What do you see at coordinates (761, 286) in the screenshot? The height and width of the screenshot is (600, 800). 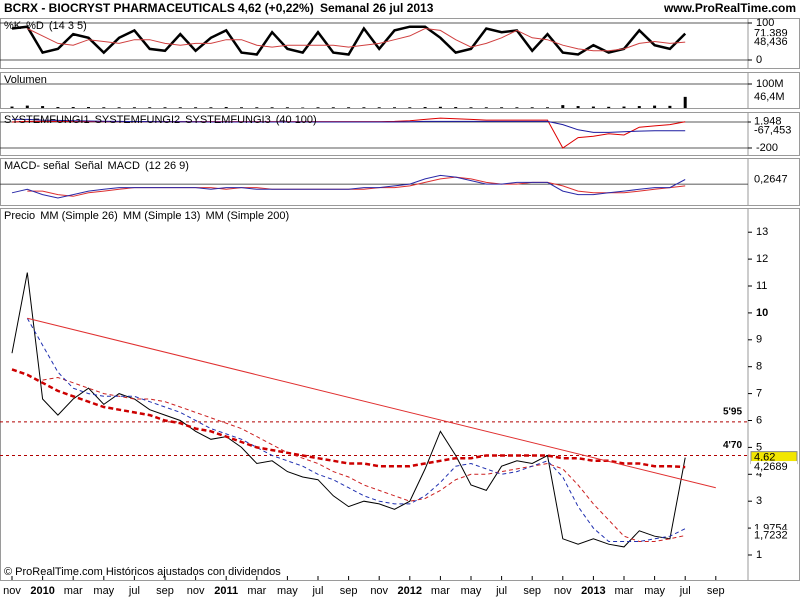 I see `y-tick-label: 11` at bounding box center [761, 286].